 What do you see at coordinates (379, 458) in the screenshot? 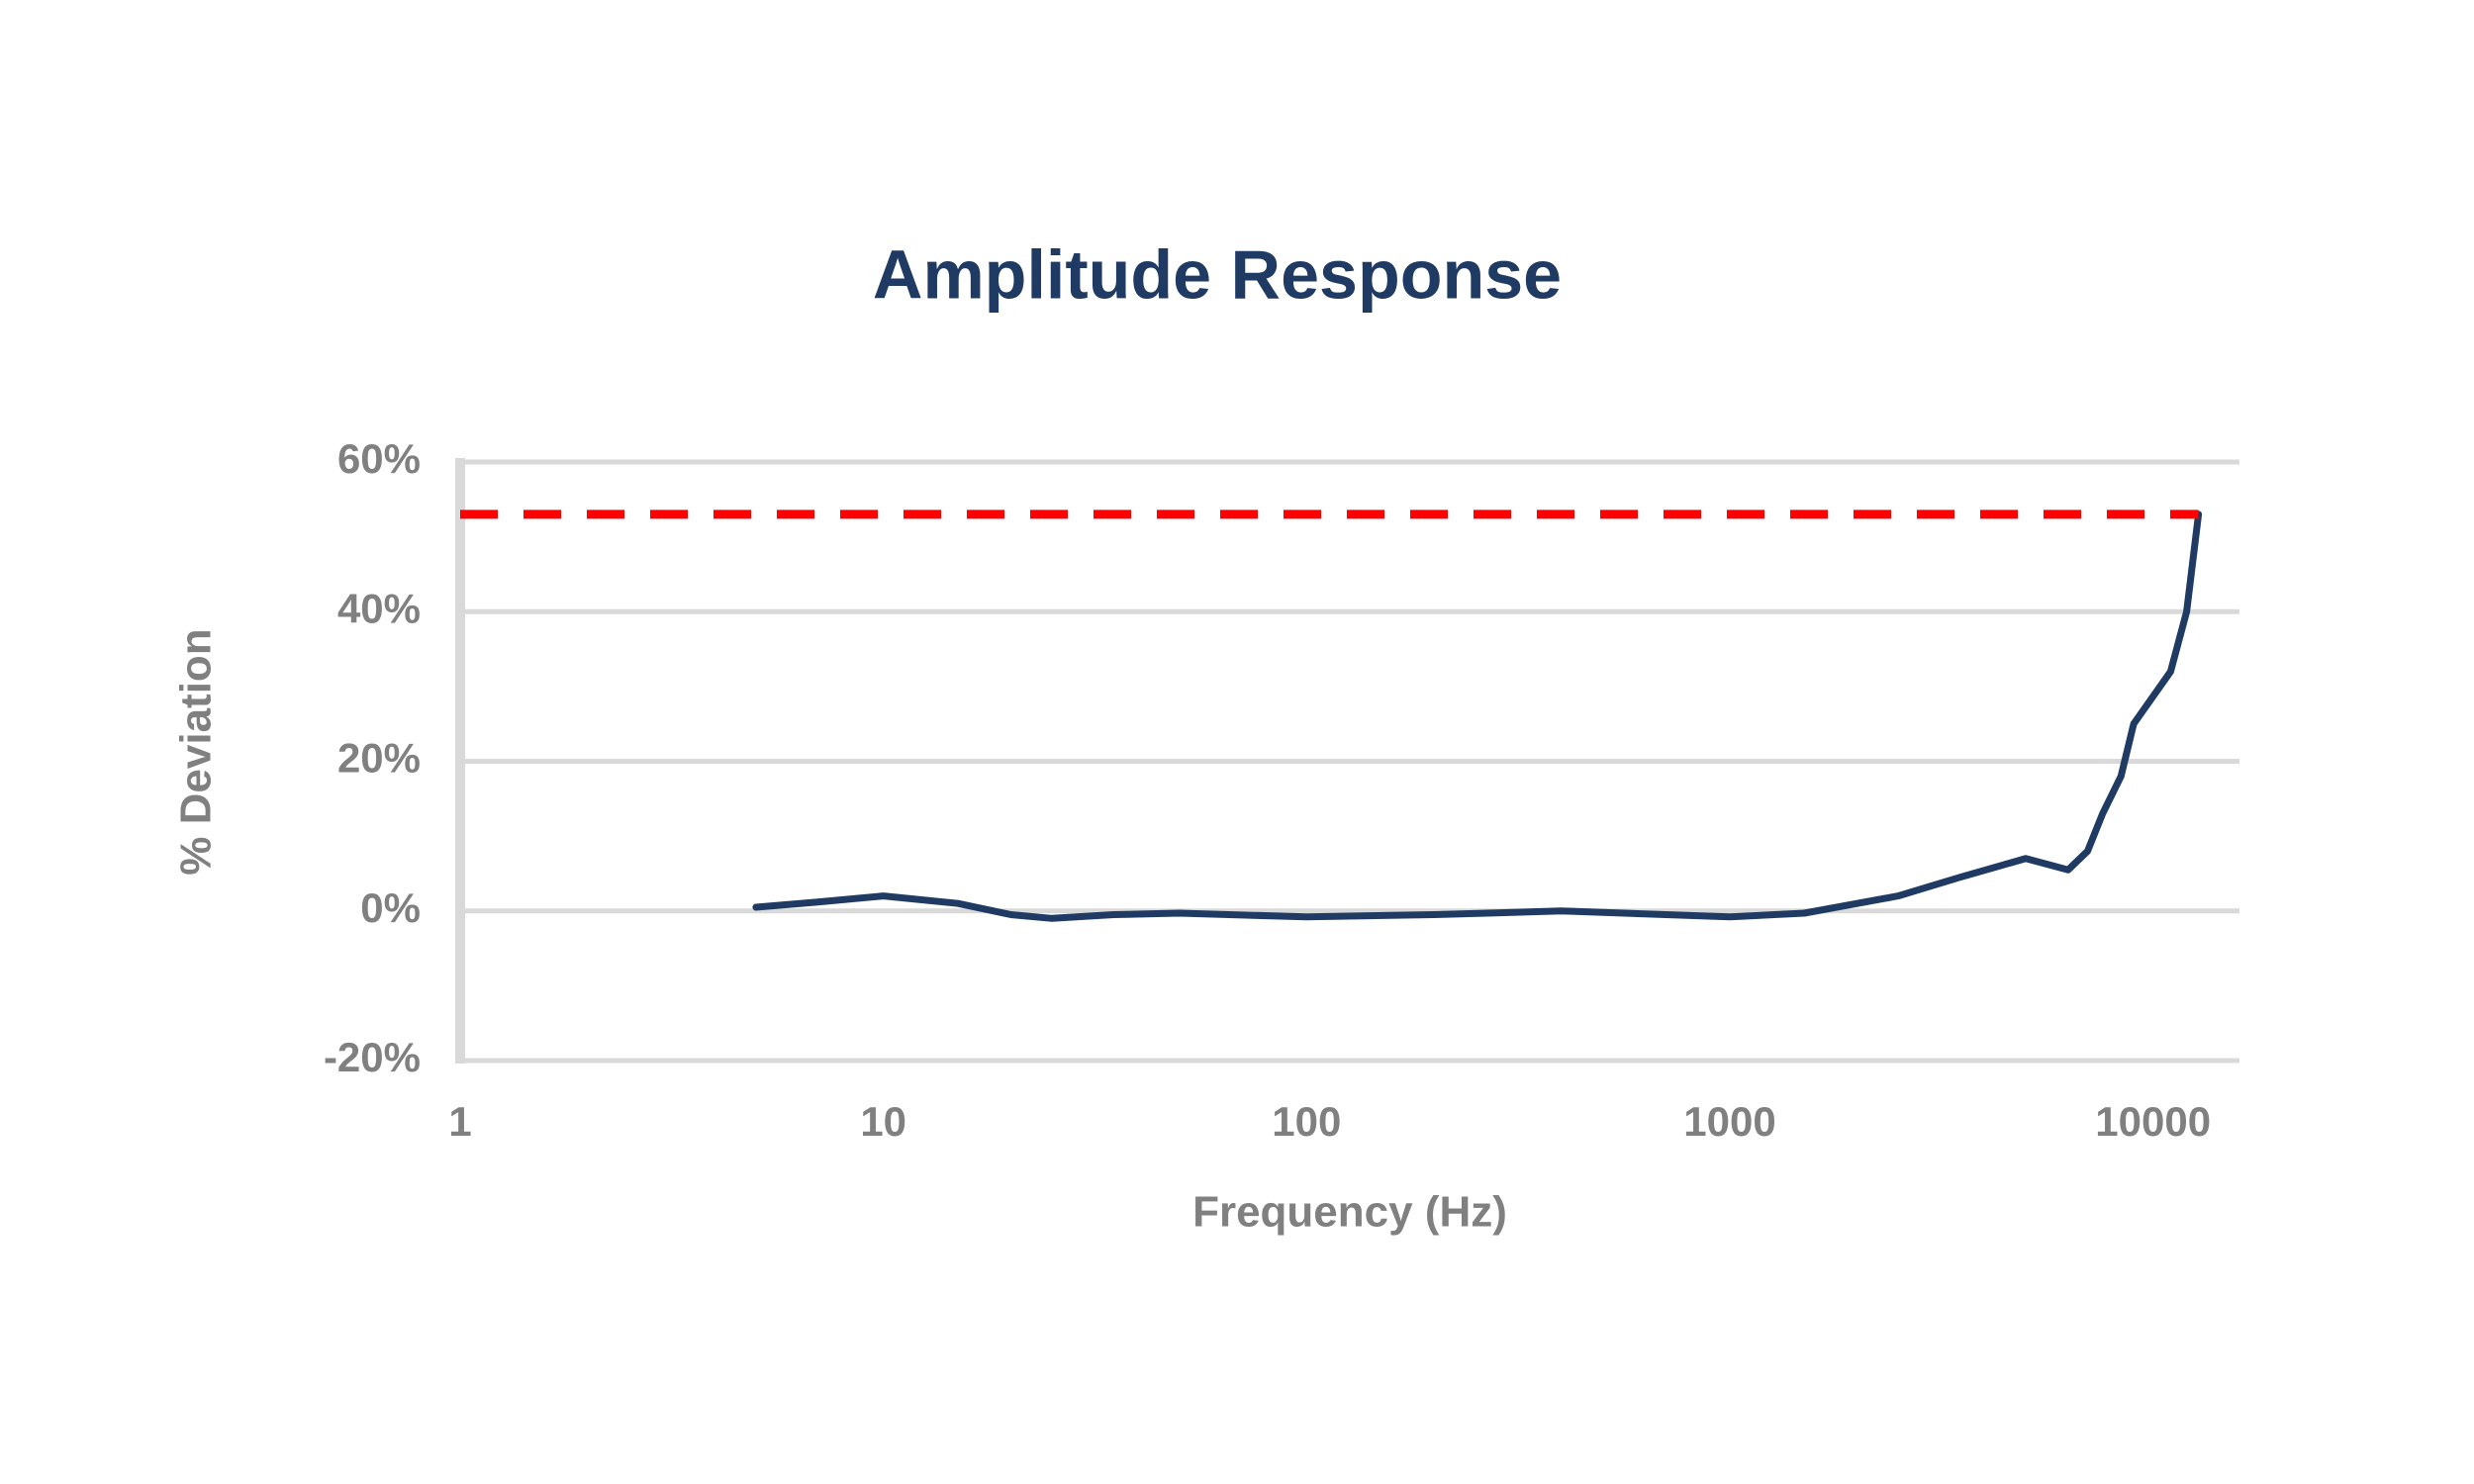
I see `y-tick-label: 60%` at bounding box center [379, 458].